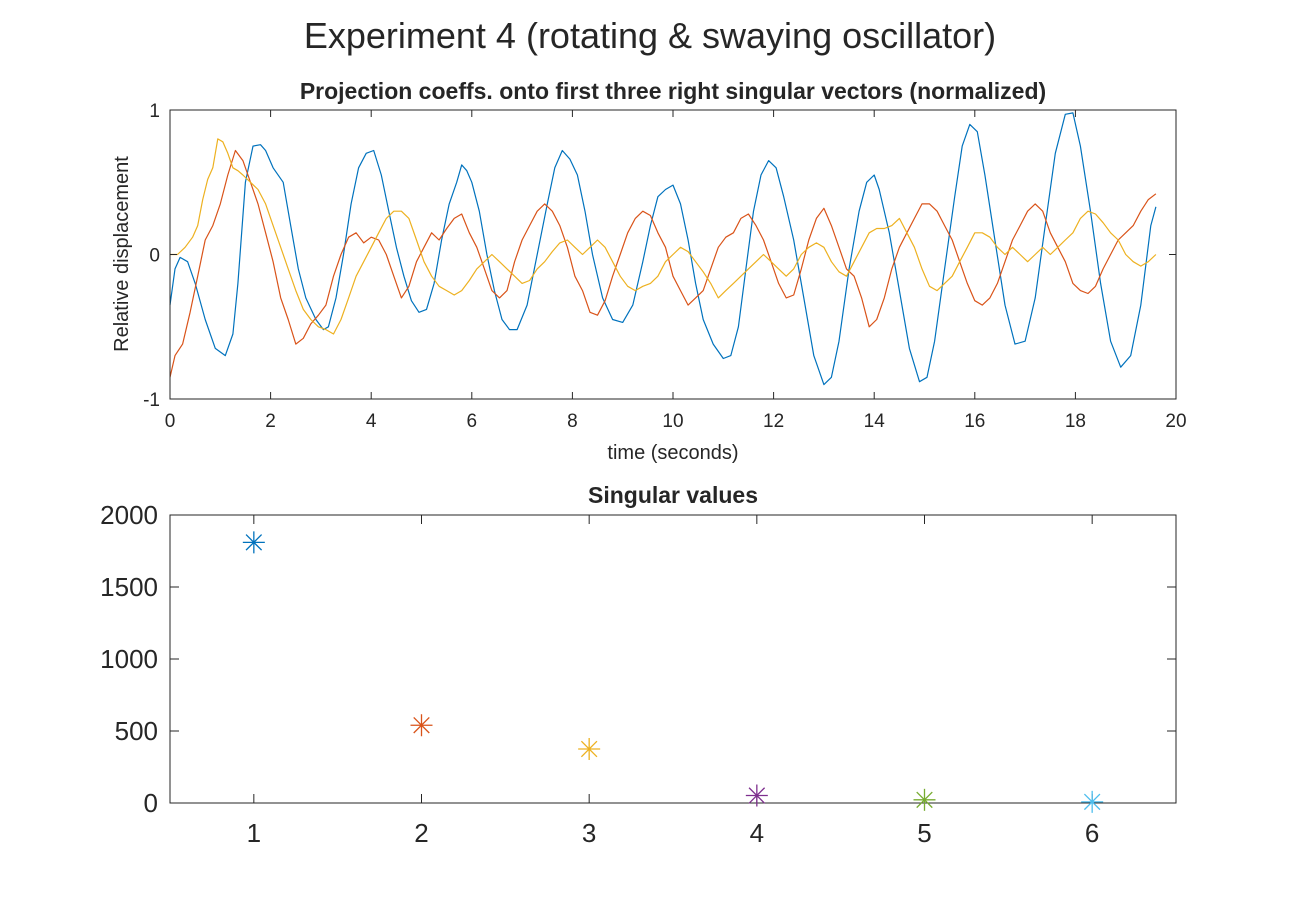  I want to click on singular-y-tick-label: 2000, so click(129, 515).